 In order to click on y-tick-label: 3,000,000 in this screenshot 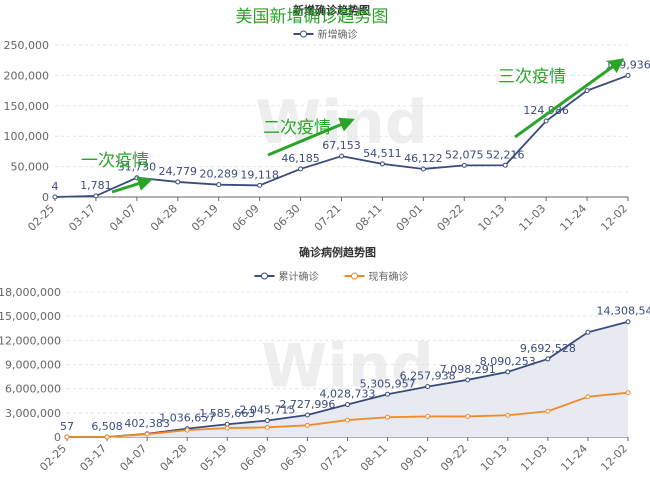, I will do `click(33, 413)`.